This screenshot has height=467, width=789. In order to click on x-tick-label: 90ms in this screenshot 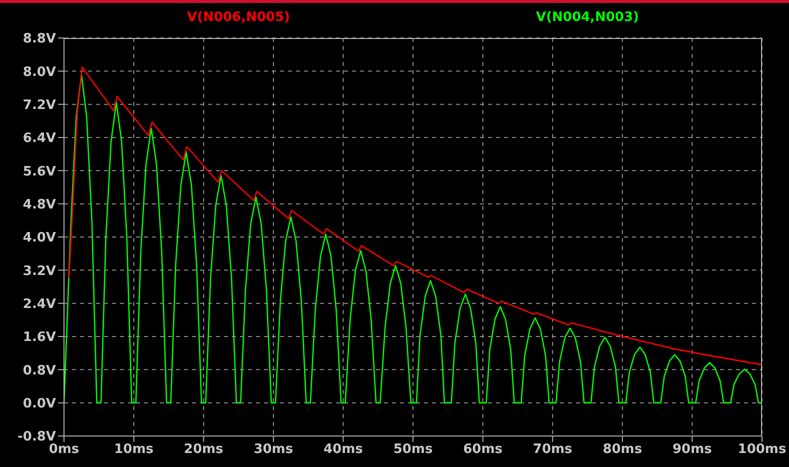, I will do `click(692, 450)`.